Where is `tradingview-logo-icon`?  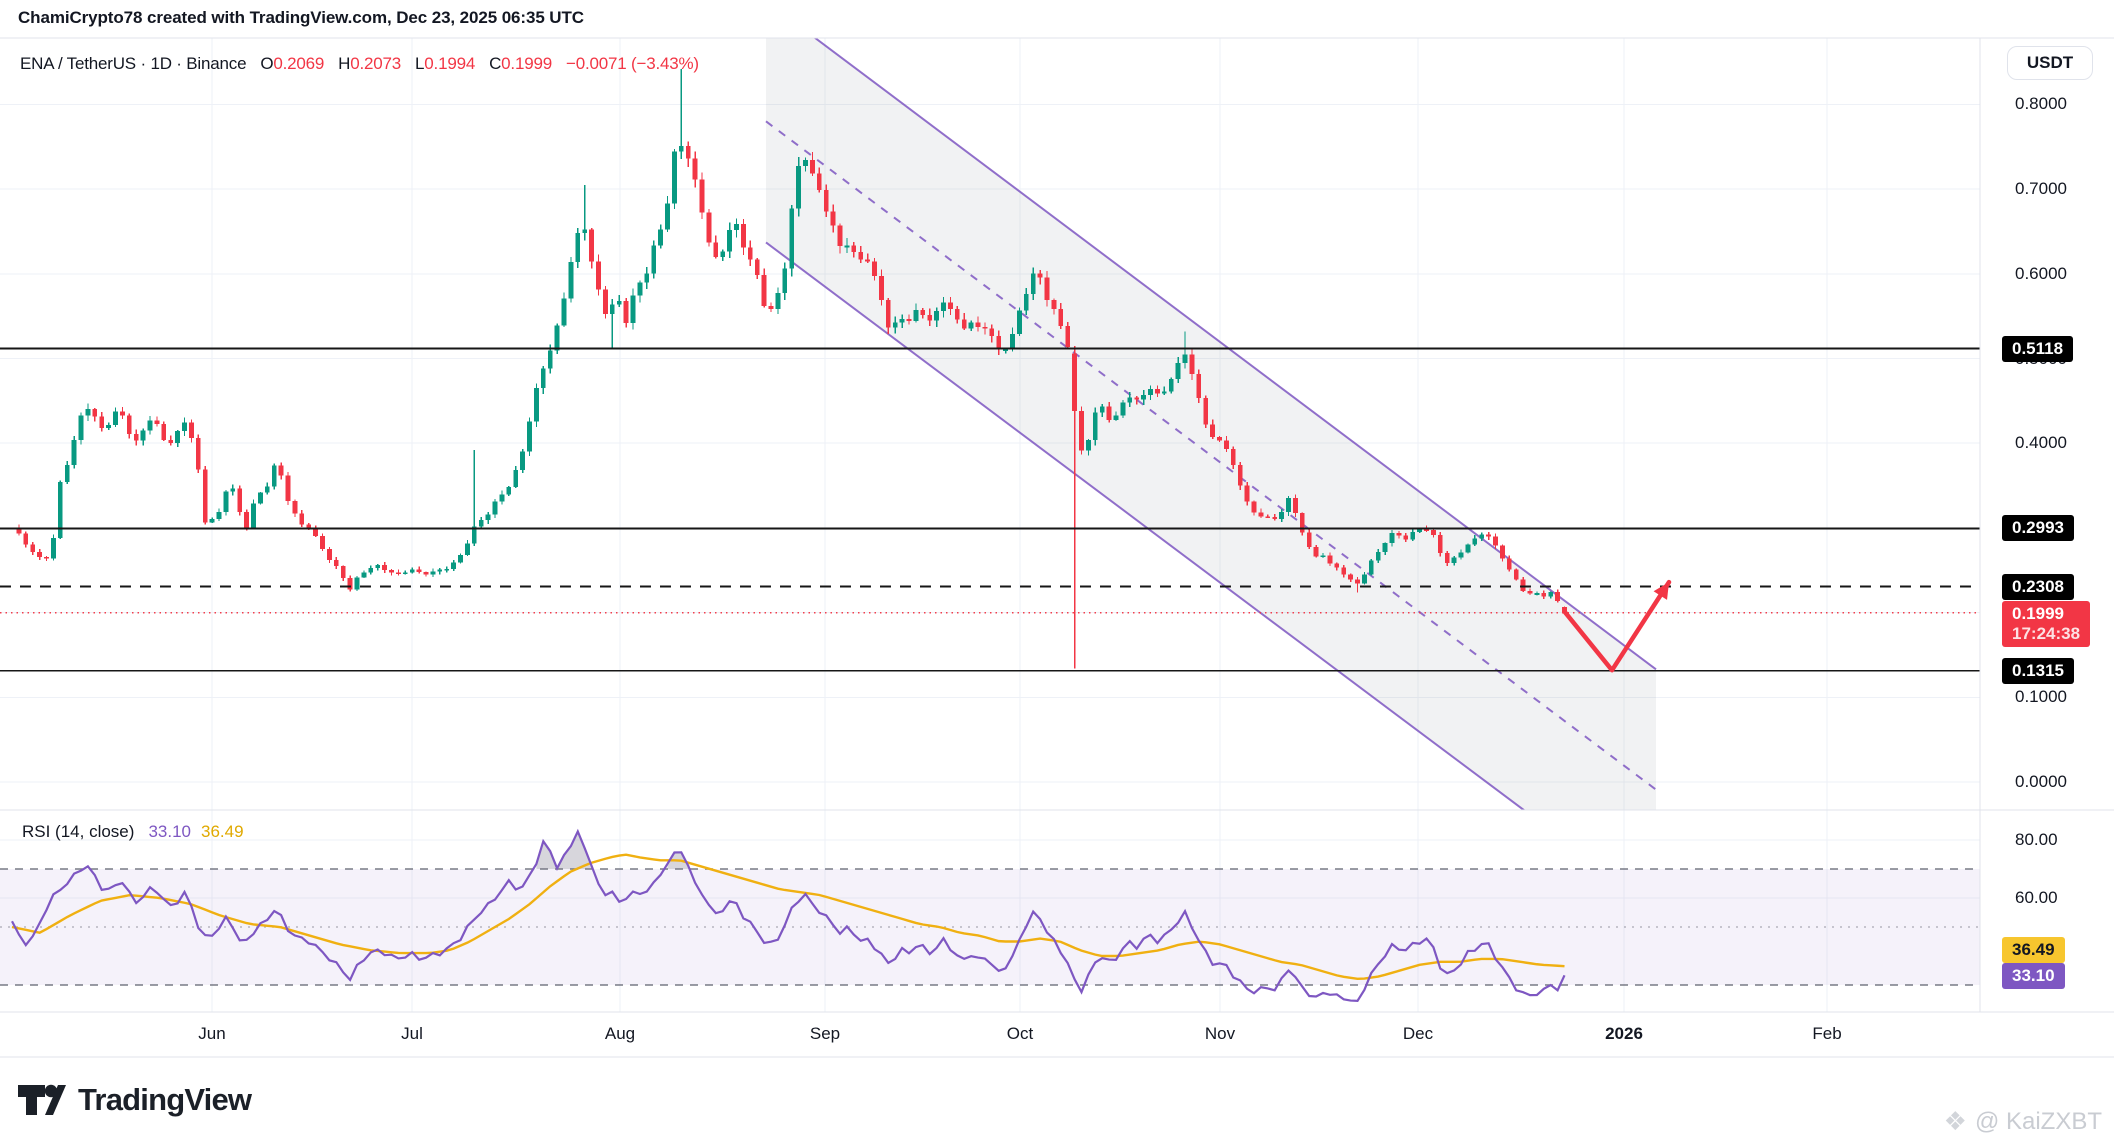
tradingview-logo-icon is located at coordinates (42, 1099).